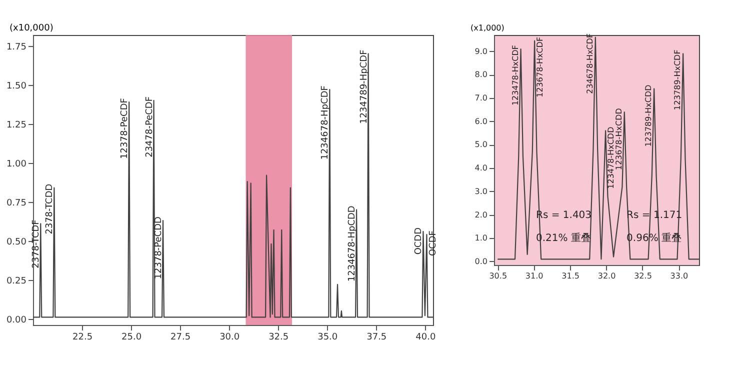  I want to click on x-tick-label: 30.5, so click(498, 276).